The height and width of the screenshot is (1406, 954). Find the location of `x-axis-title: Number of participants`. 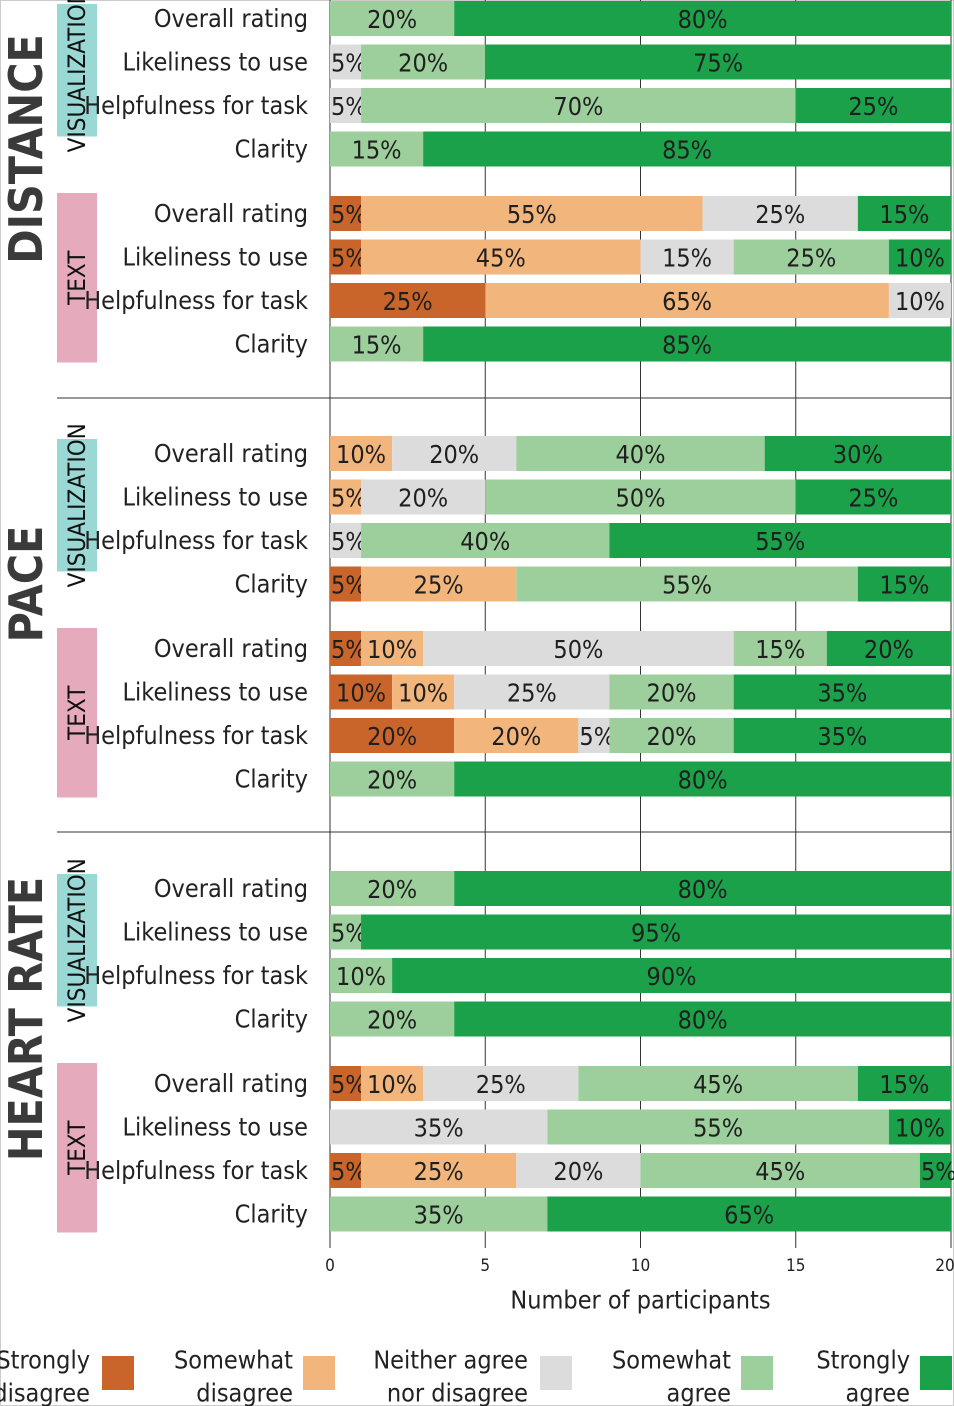

x-axis-title: Number of participants is located at coordinates (640, 1300).